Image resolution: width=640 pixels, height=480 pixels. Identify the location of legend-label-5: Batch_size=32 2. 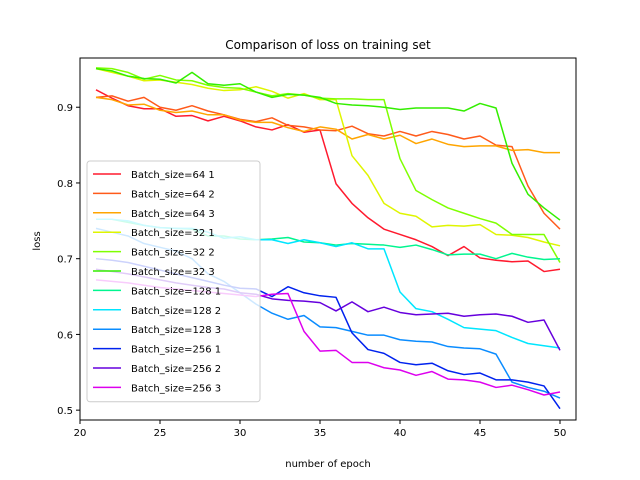
(173, 253).